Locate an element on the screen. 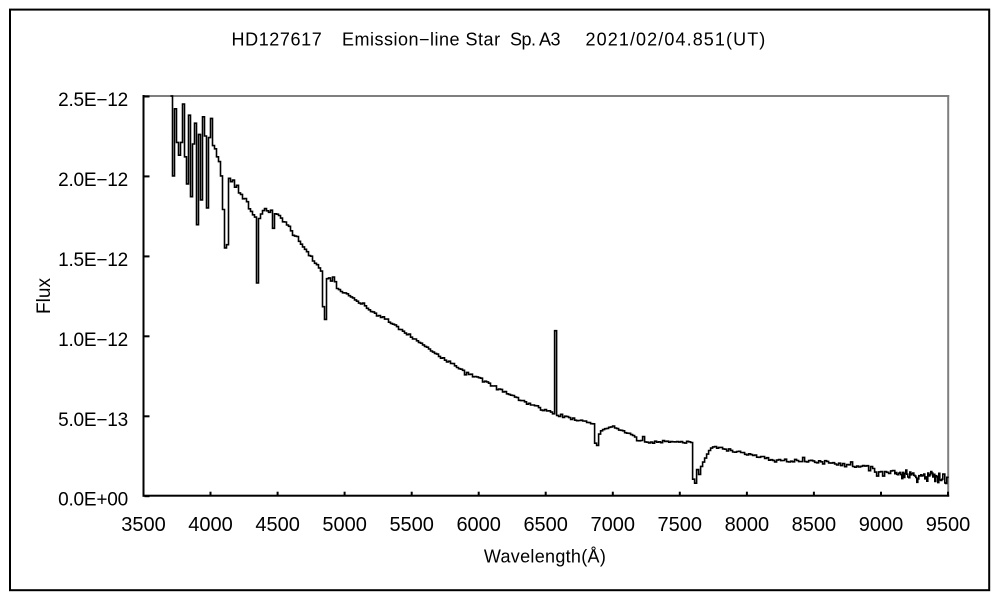  svg-text: 9000 is located at coordinates (881, 525).